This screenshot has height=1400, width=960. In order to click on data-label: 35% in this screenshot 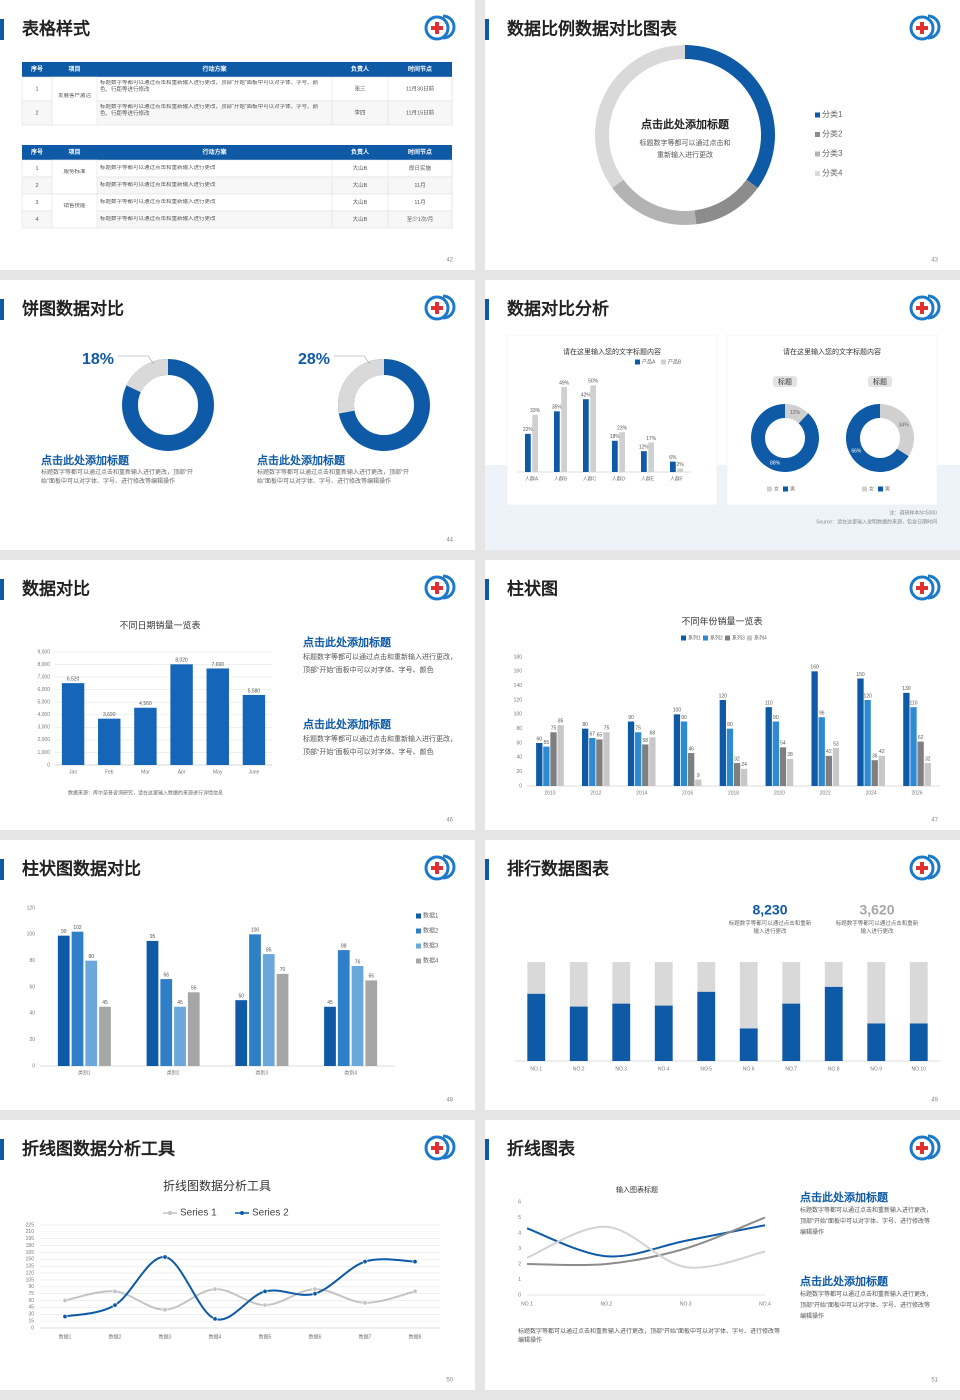, I will do `click(557, 408)`.